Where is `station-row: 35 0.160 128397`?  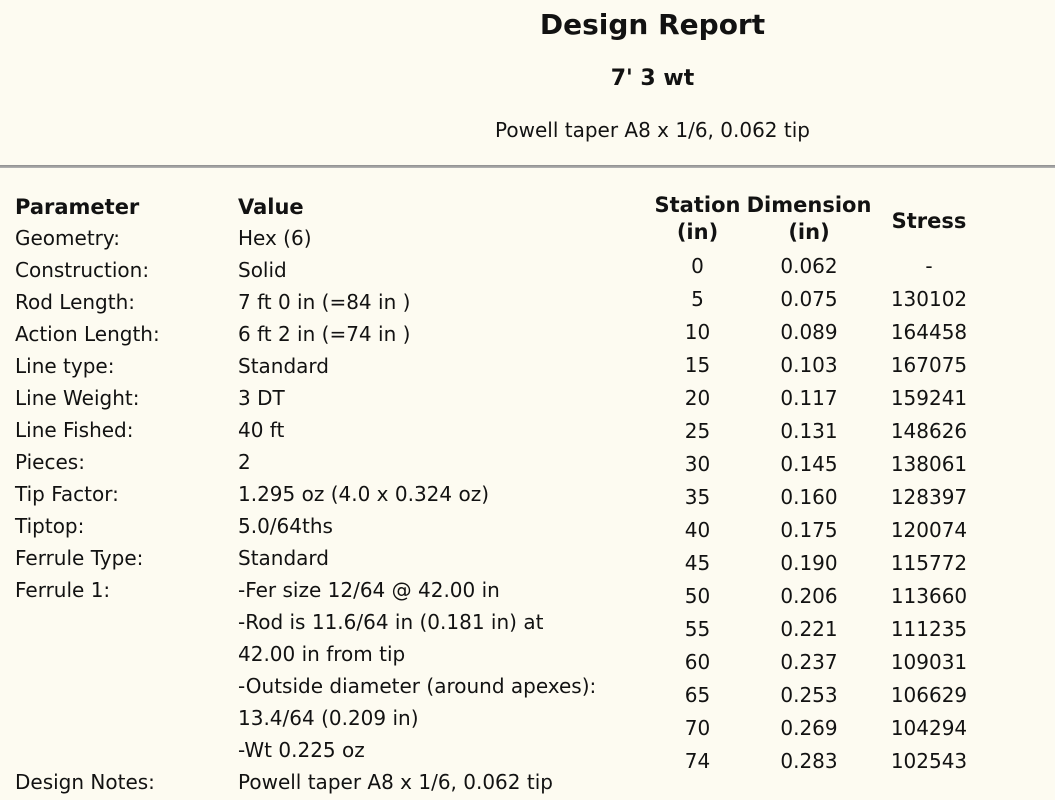 station-row: 35 0.160 128397 is located at coordinates (817, 497).